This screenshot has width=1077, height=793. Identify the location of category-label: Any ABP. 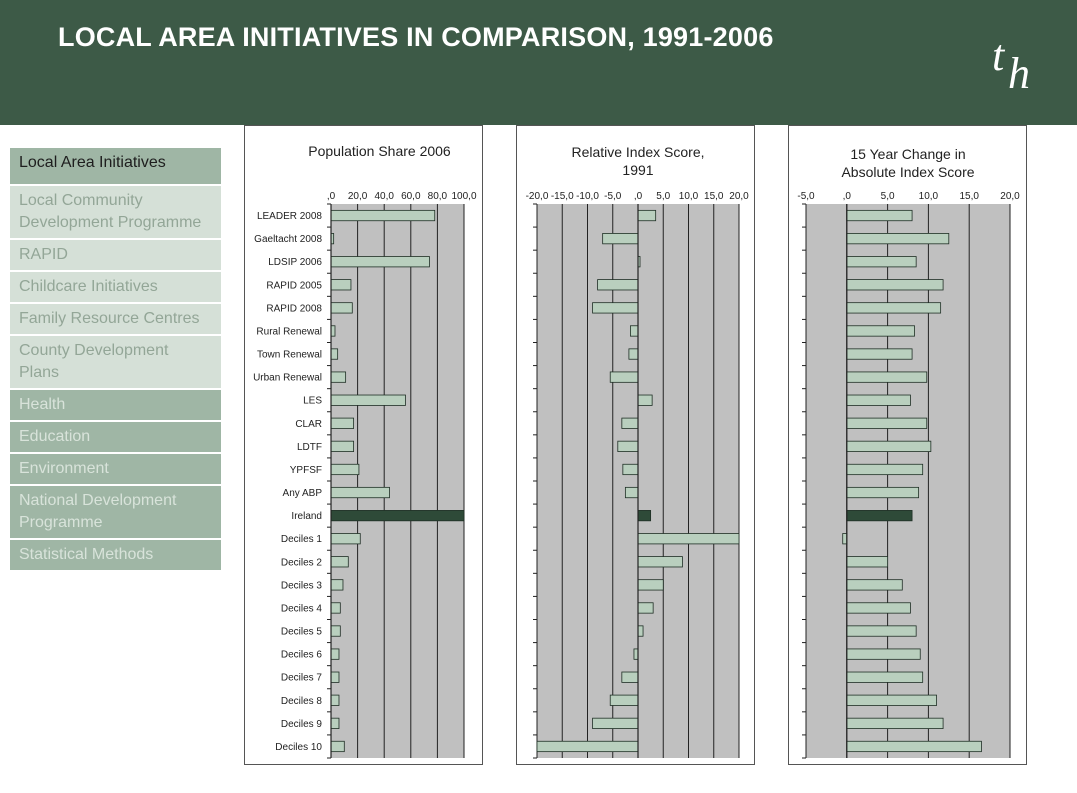
(303, 493).